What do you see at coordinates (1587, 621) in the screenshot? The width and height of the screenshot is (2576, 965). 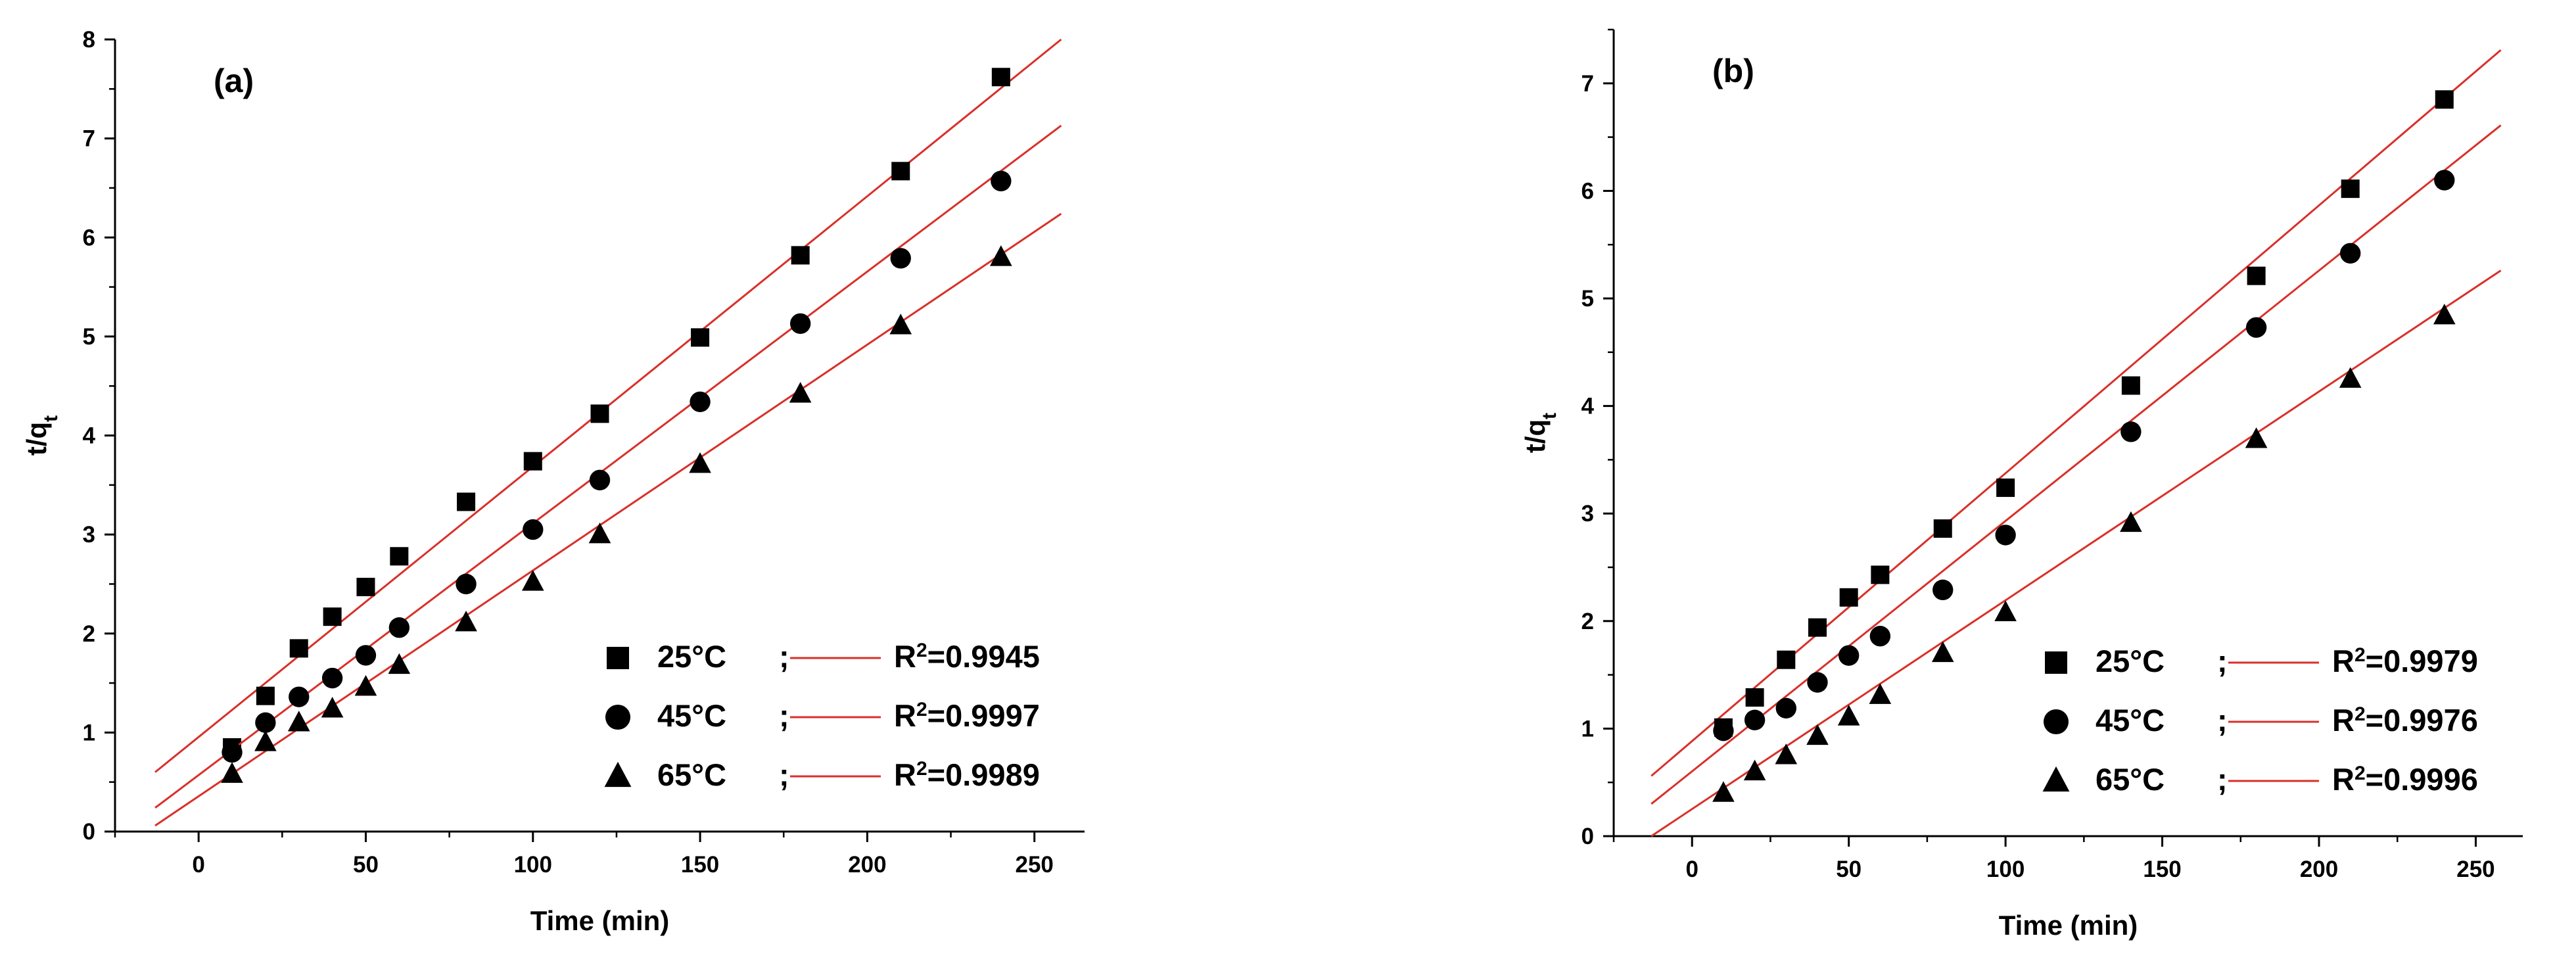 I see `y-tick-label: 2` at bounding box center [1587, 621].